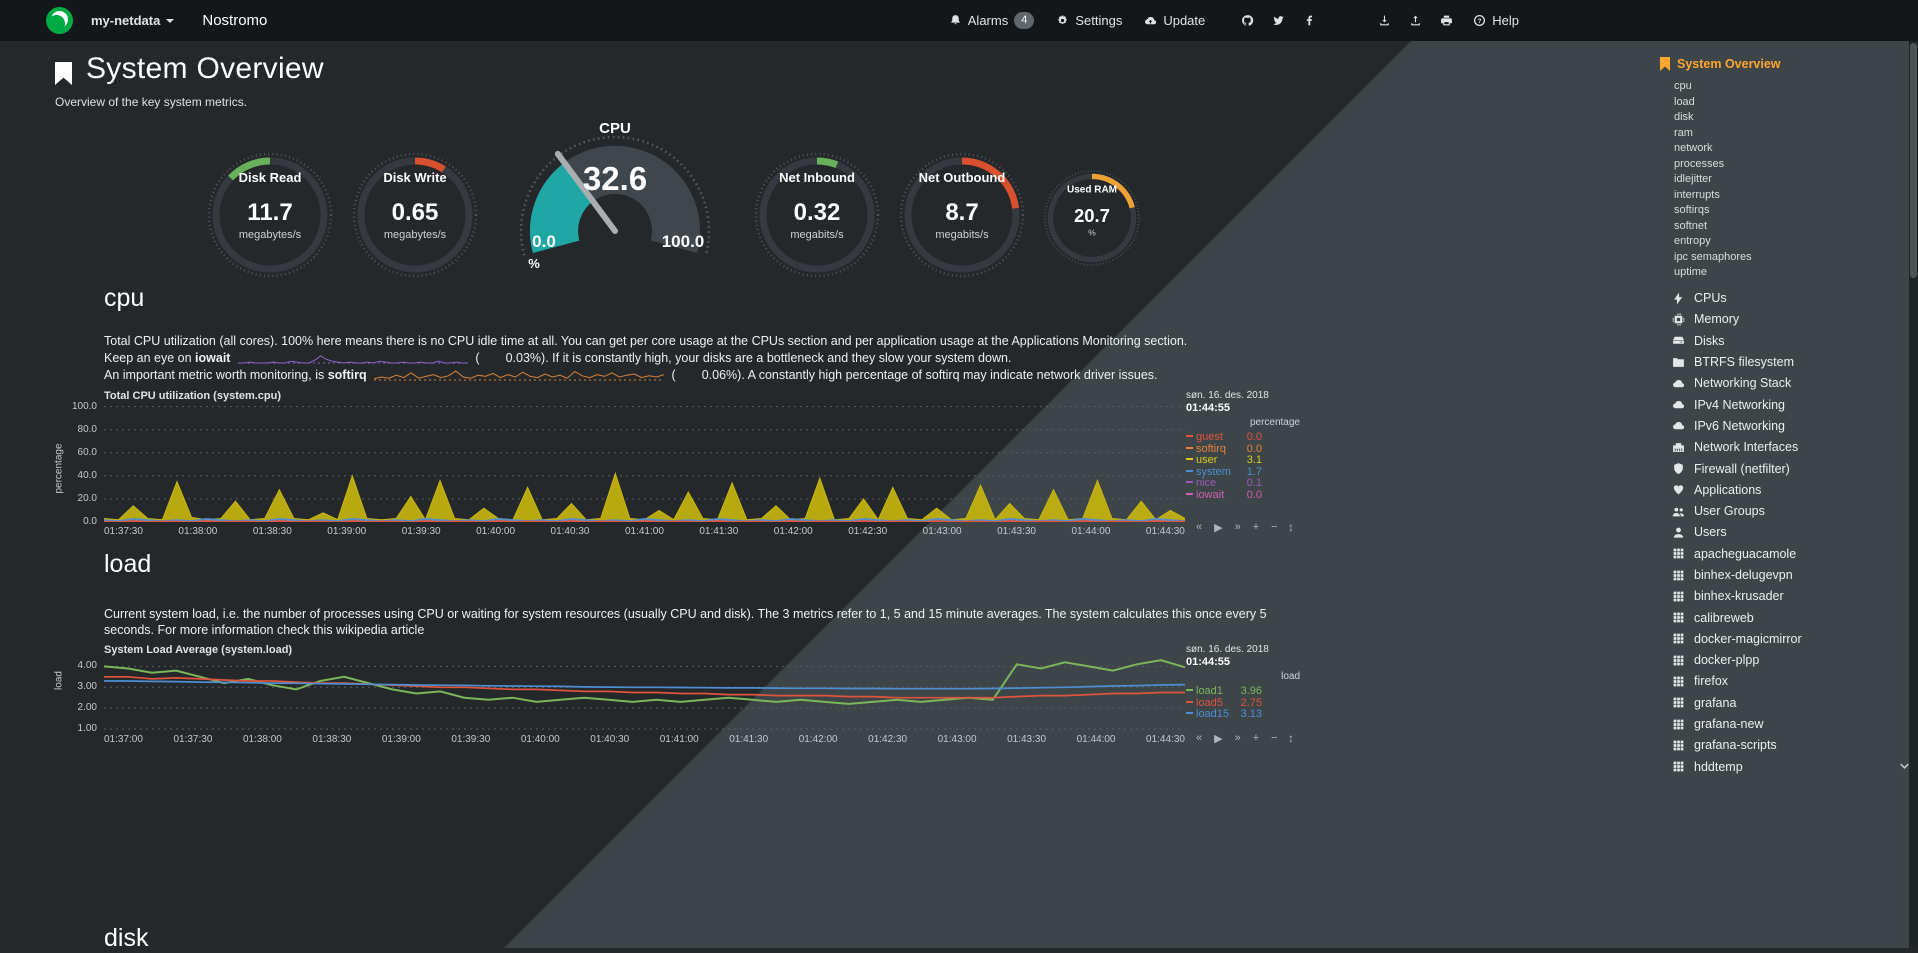 The height and width of the screenshot is (953, 1918). I want to click on scrollbar-thumb, so click(1913, 160).